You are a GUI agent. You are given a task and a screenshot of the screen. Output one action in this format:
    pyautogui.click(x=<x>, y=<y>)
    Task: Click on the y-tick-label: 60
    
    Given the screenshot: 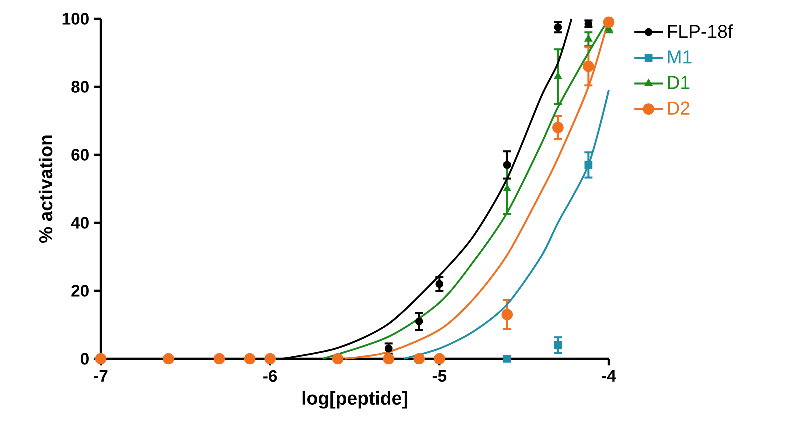 What is the action you would take?
    pyautogui.click(x=80, y=155)
    